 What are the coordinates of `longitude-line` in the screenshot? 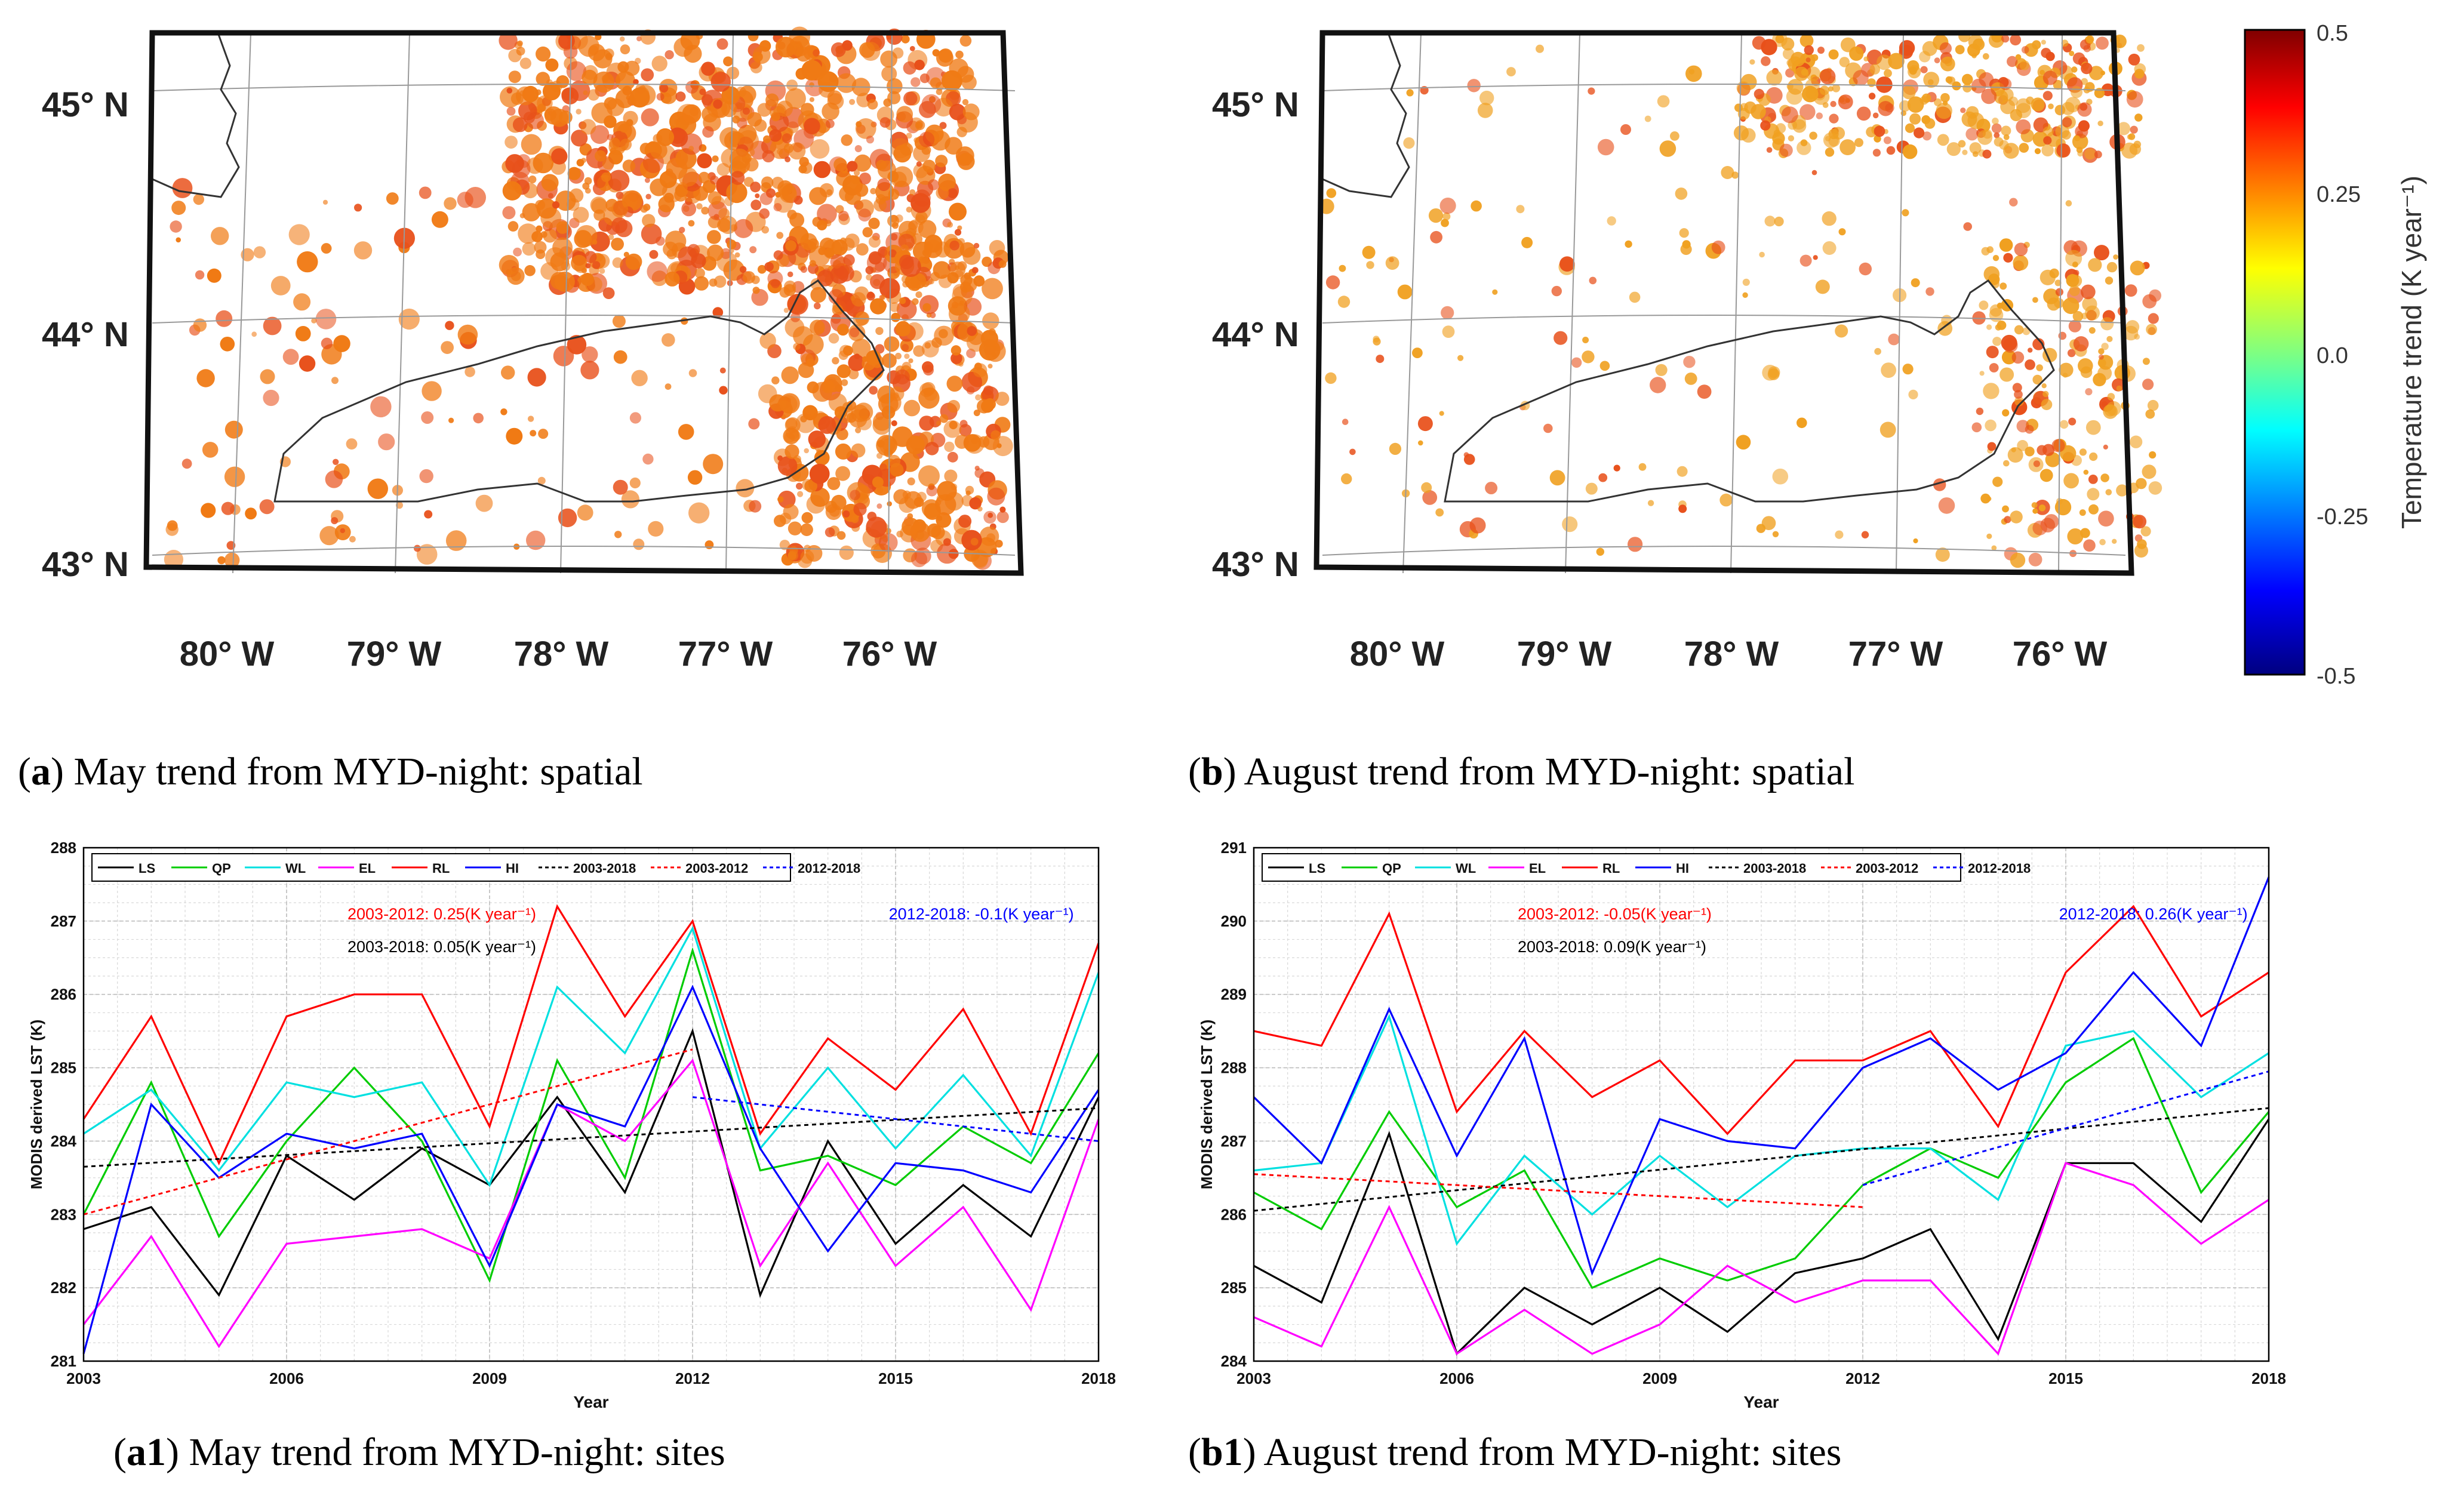 It's located at (241, 303).